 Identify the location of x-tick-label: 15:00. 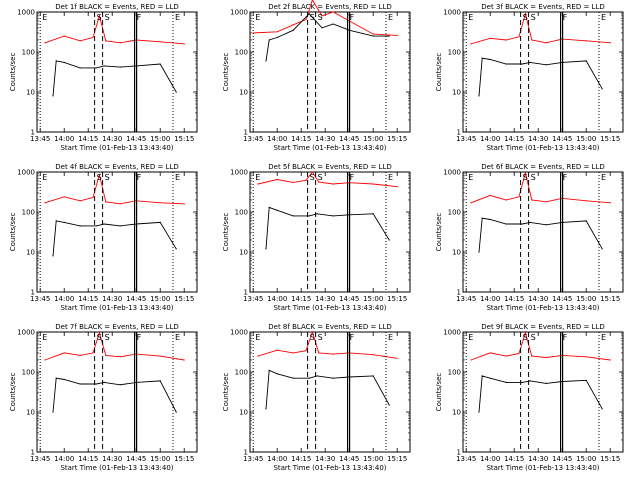
(586, 299).